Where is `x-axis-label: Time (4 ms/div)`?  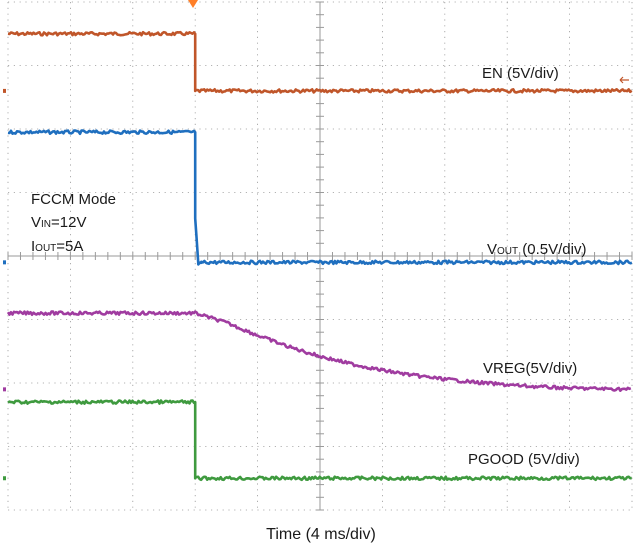 x-axis-label: Time (4 ms/div) is located at coordinates (321, 534).